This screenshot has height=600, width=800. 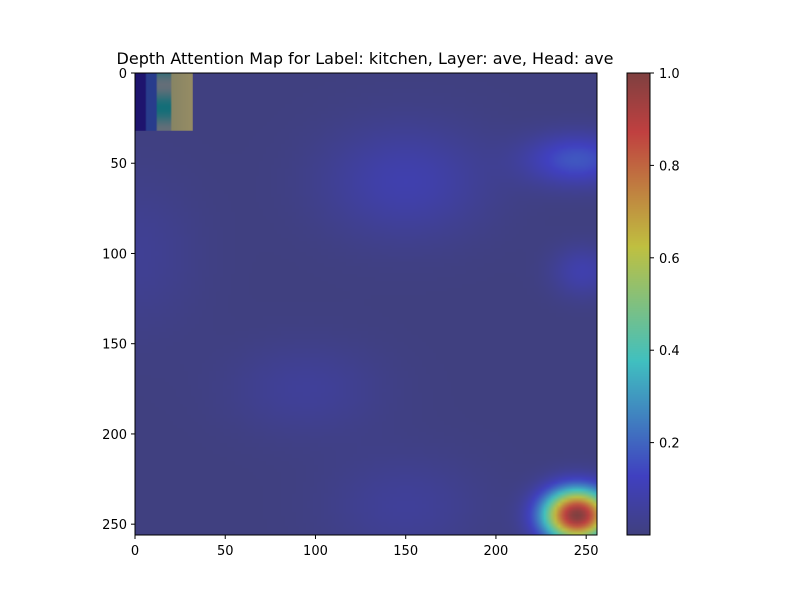 What do you see at coordinates (669, 444) in the screenshot?
I see `colorbar-tick-label: 0.2` at bounding box center [669, 444].